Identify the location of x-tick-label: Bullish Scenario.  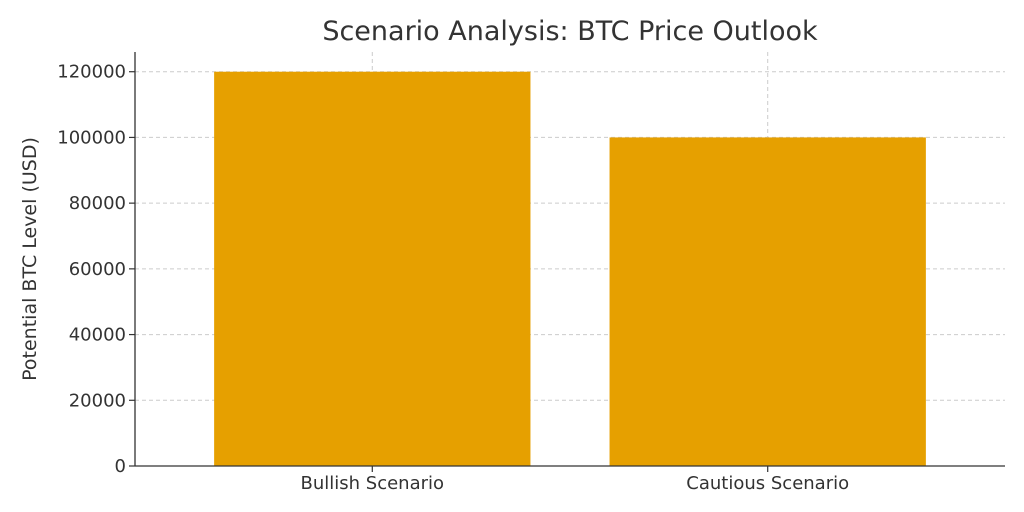
(373, 483).